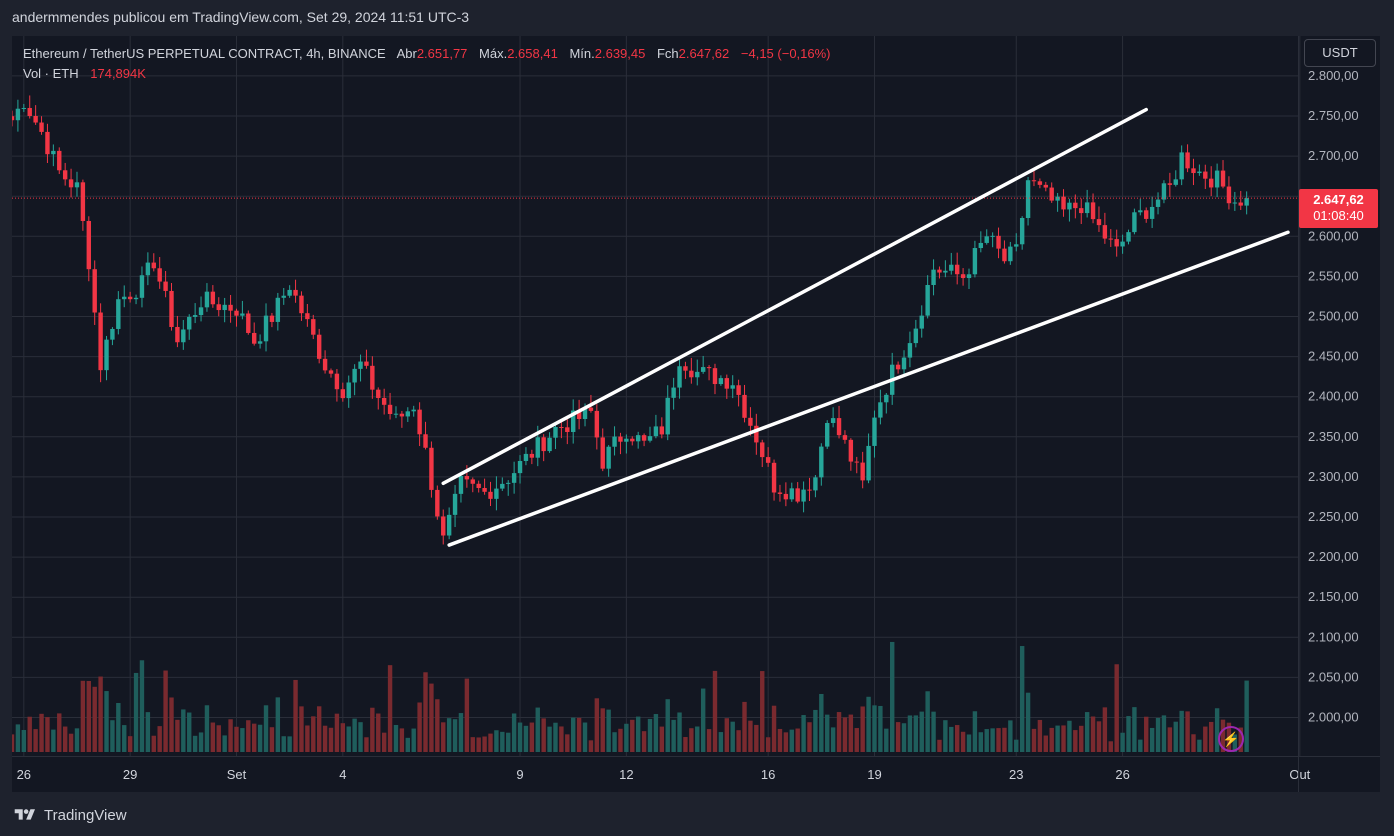 The image size is (1394, 836). Describe the element at coordinates (85, 815) in the screenshot. I see `tradingview-brand: TradingView` at that location.